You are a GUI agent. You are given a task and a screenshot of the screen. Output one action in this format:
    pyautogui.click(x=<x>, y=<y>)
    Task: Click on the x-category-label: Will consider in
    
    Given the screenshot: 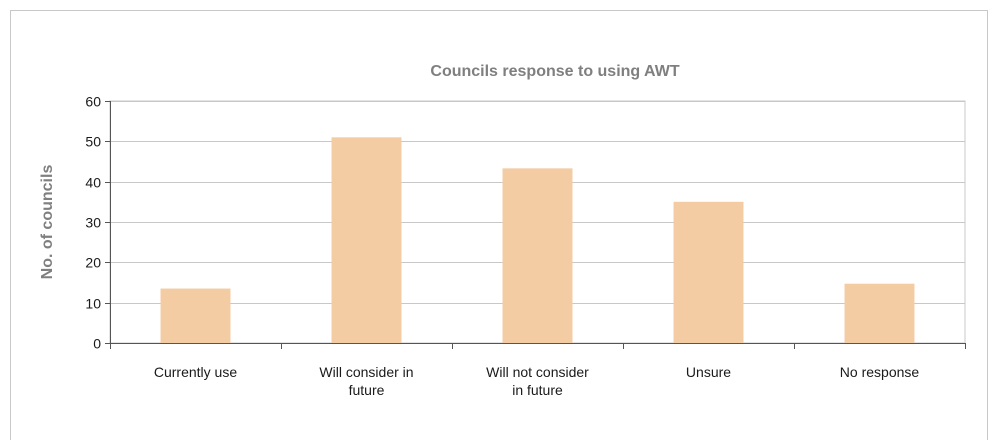 What is the action you would take?
    pyautogui.click(x=366, y=372)
    